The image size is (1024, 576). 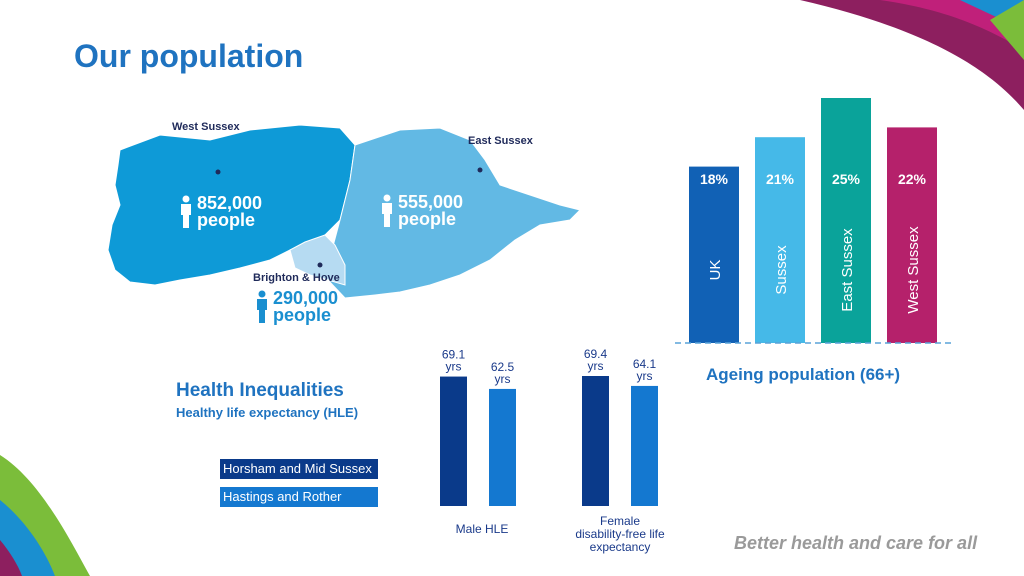 I want to click on swoosh-top-right-green, so click(x=1007, y=30).